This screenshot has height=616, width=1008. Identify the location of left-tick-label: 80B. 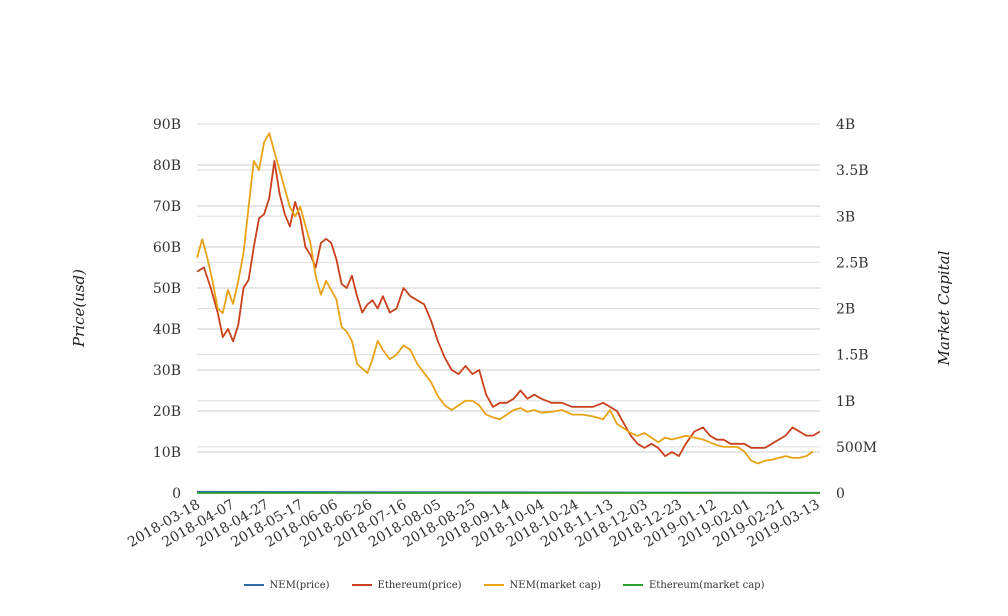
(167, 166).